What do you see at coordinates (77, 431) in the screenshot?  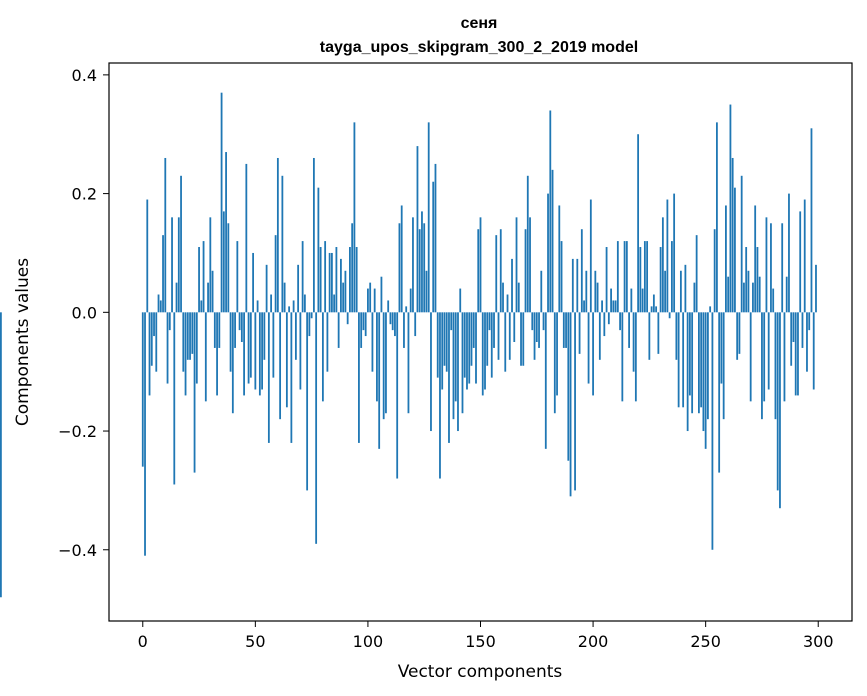 I see `y-tick-label--0.2: −0.2` at bounding box center [77, 431].